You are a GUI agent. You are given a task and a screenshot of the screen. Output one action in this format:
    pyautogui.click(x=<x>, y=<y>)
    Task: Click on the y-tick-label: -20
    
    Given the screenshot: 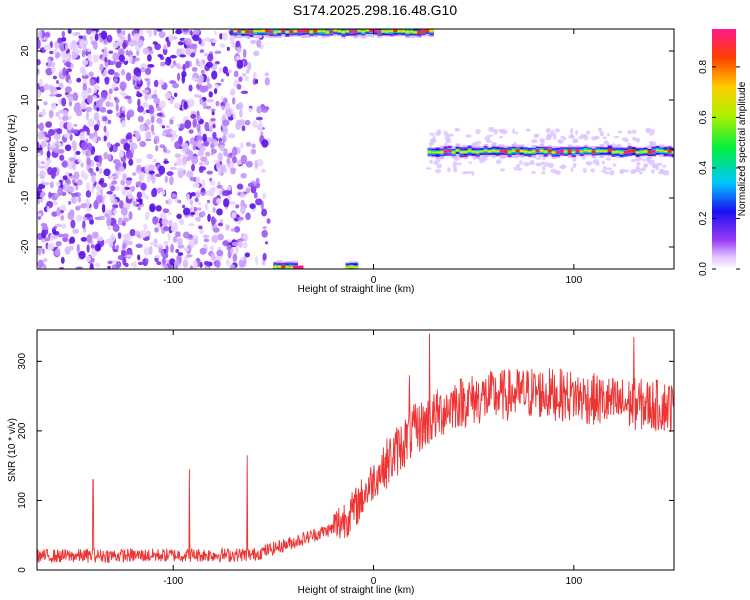 What is the action you would take?
    pyautogui.click(x=25, y=246)
    